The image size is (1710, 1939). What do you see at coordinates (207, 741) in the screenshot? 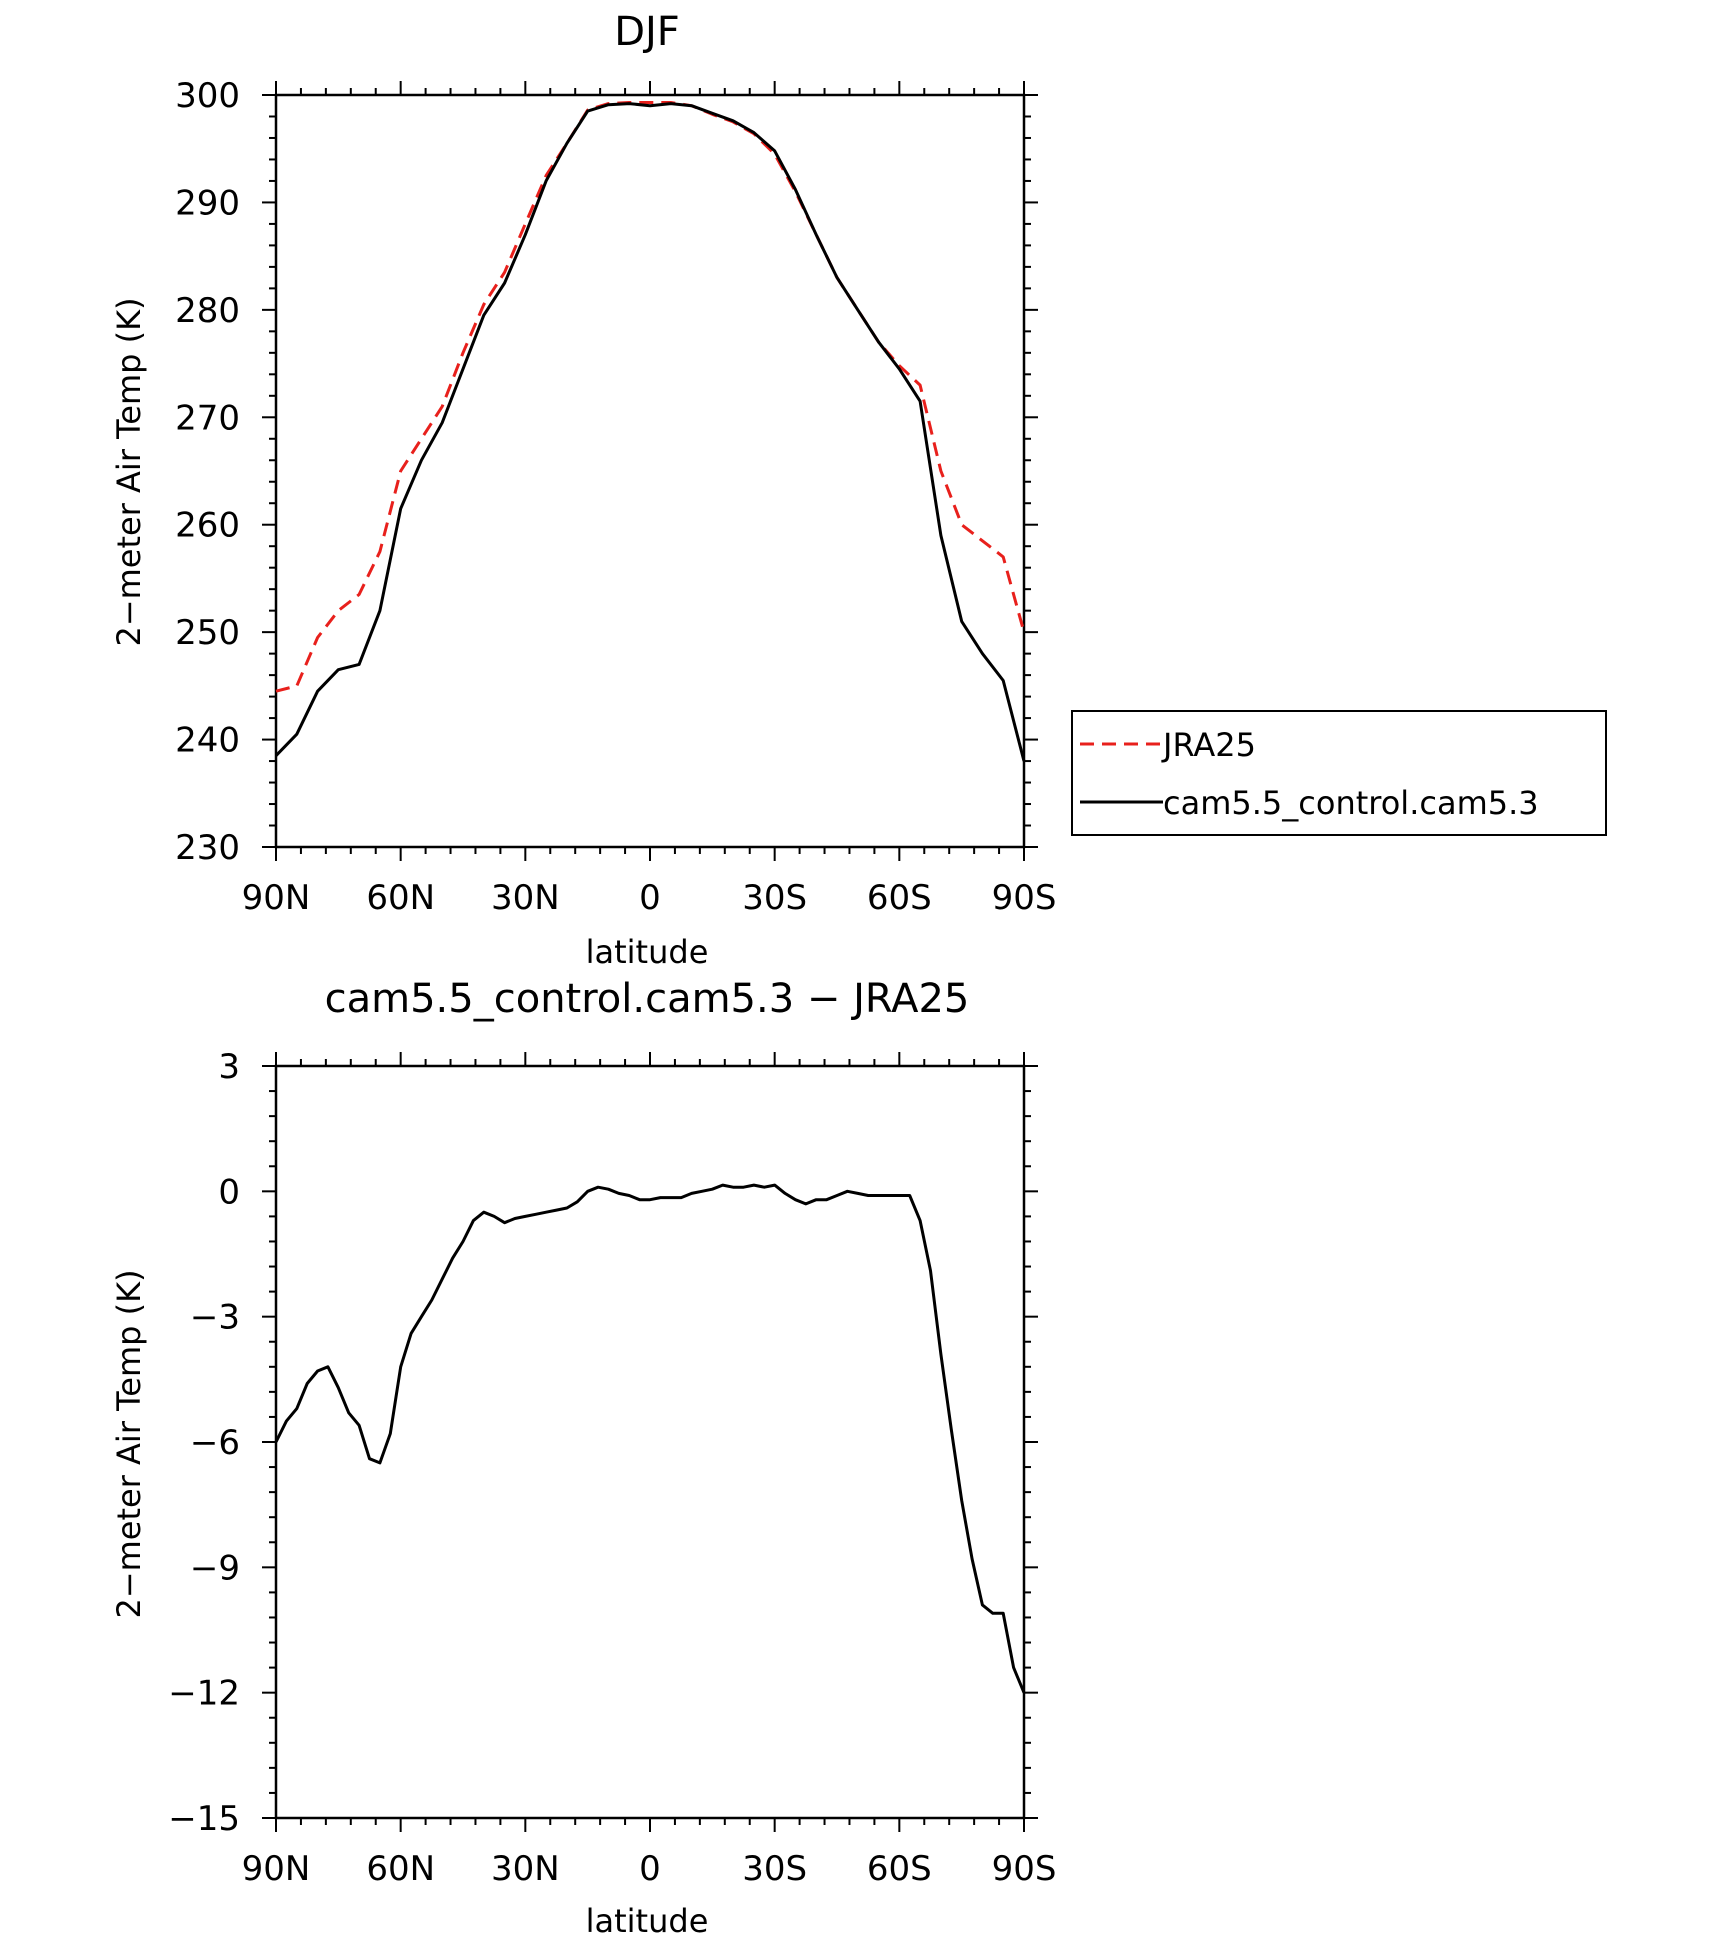
I see `y-tick-label: 240` at bounding box center [207, 741].